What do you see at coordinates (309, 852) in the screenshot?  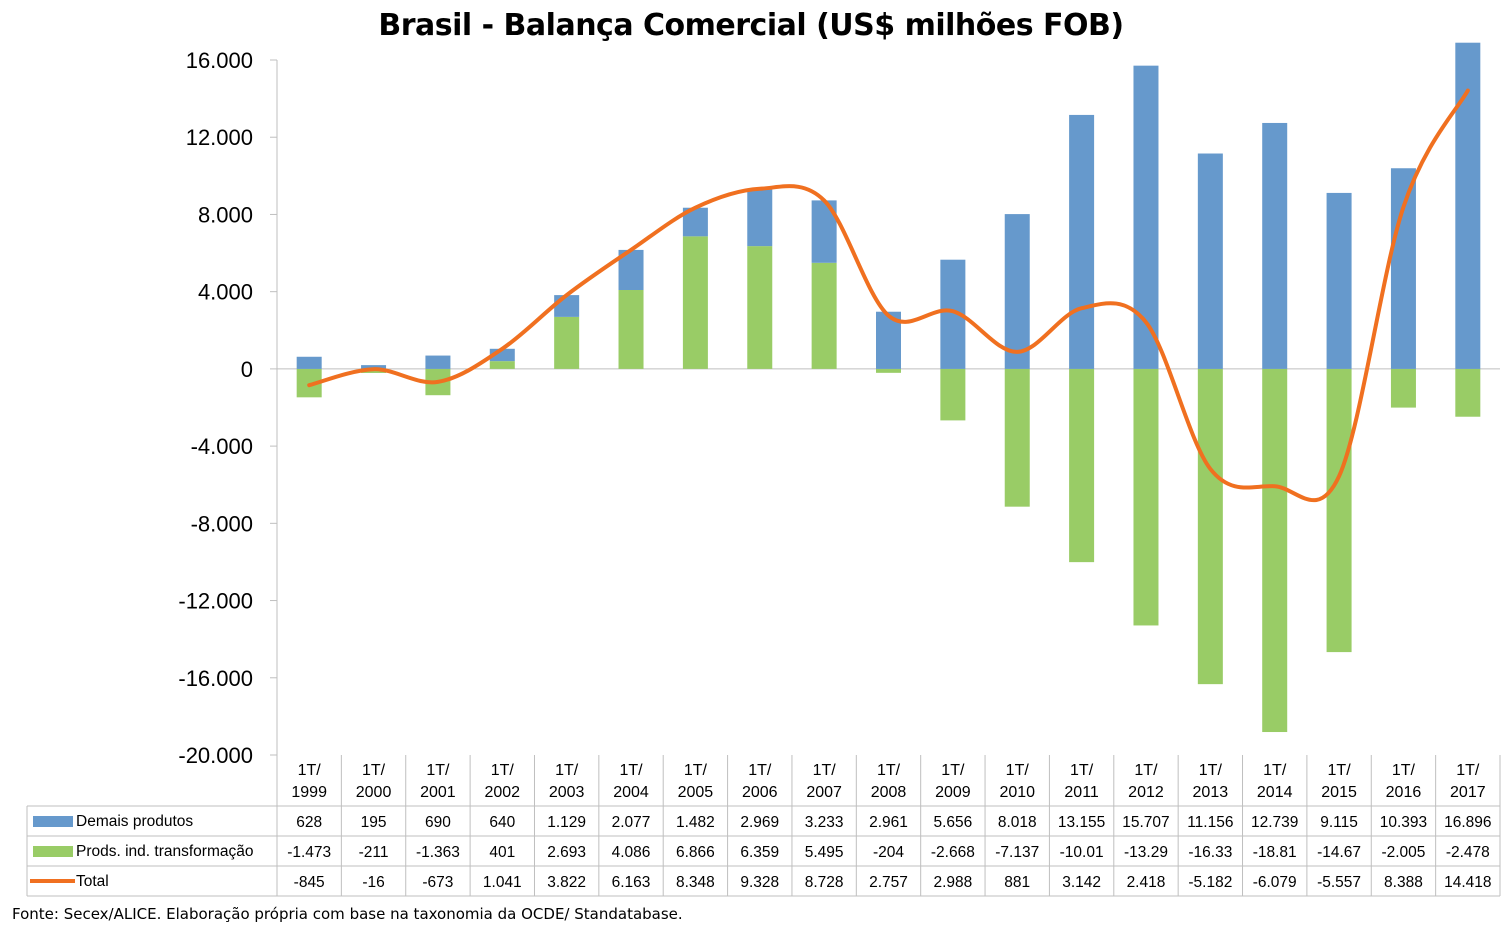 I see `table-cell-value: -1.473` at bounding box center [309, 852].